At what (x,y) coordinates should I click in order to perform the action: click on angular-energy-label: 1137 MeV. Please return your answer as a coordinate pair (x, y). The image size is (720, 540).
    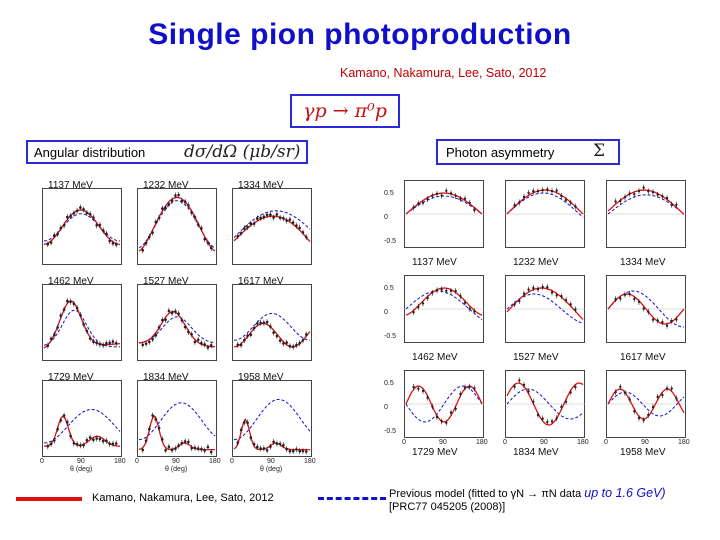
    Looking at the image, I should click on (70, 185).